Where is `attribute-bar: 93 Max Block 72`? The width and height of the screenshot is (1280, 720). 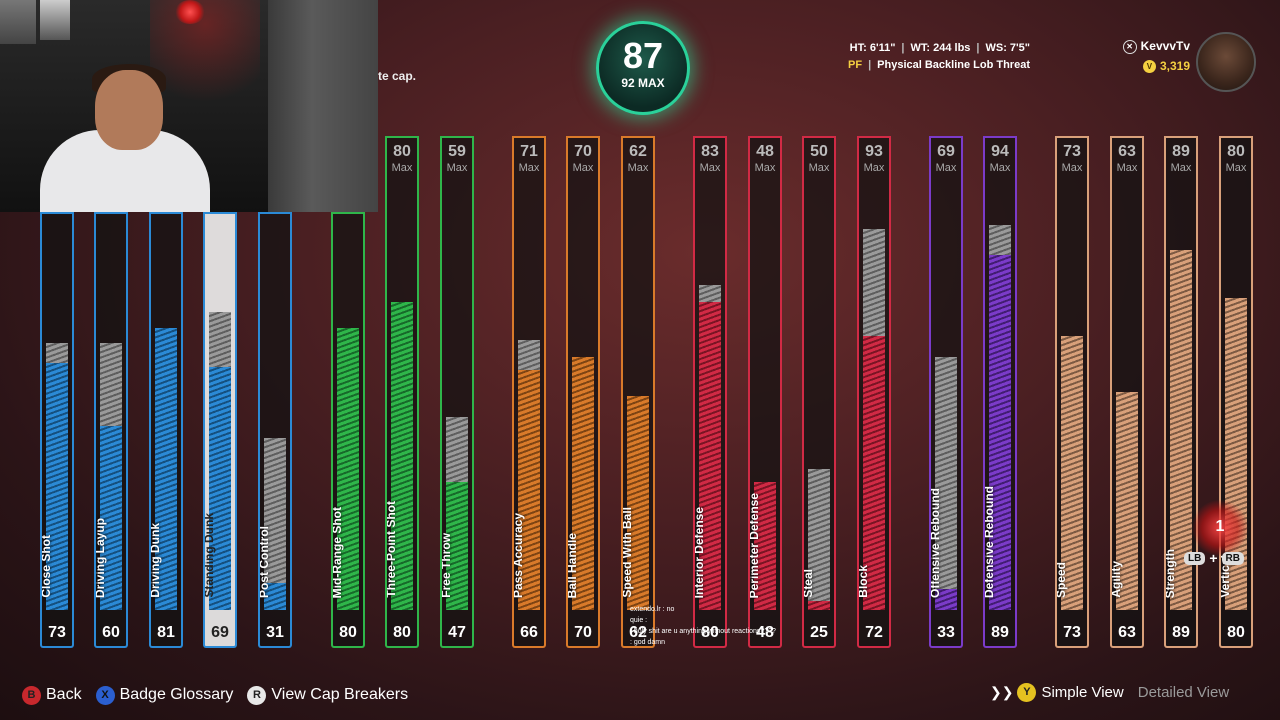
attribute-bar: 93 Max Block 72 is located at coordinates (874, 392).